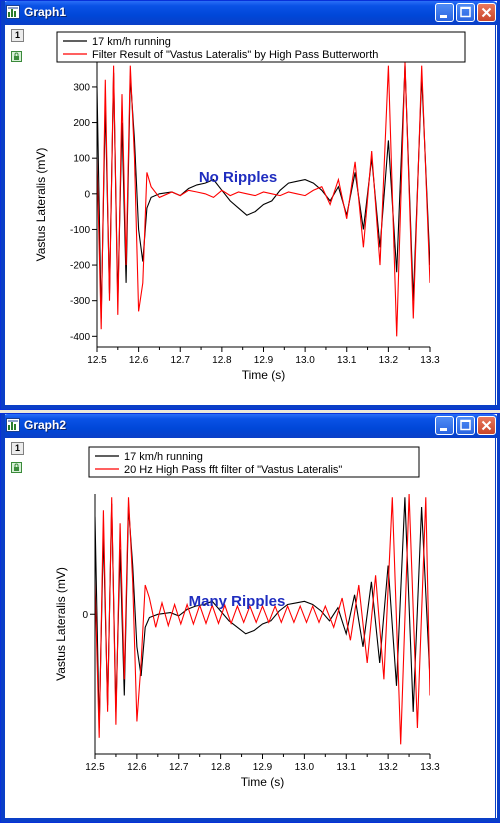 This screenshot has width=500, height=823. I want to click on y-tick-label: 100, so click(81, 159).